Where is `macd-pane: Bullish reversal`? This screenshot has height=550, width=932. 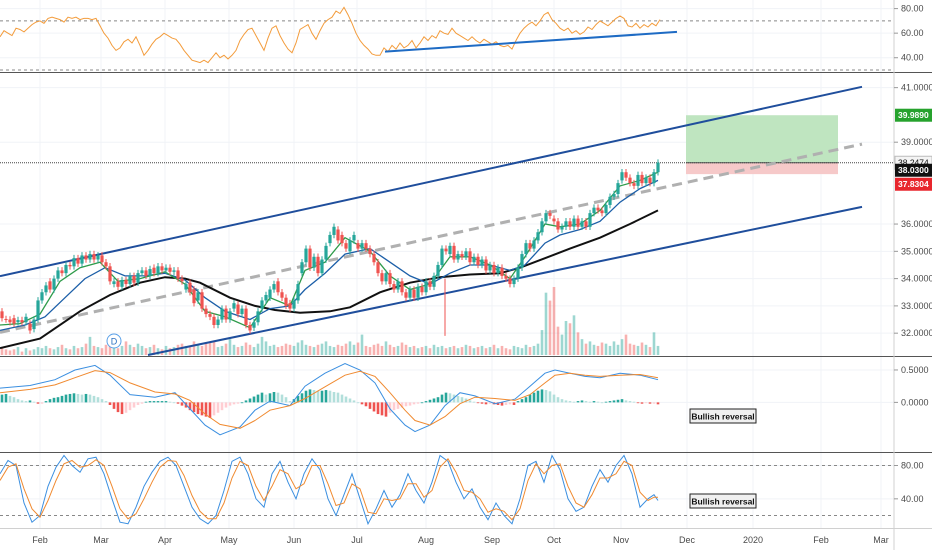 macd-pane: Bullish reversal is located at coordinates (447, 399).